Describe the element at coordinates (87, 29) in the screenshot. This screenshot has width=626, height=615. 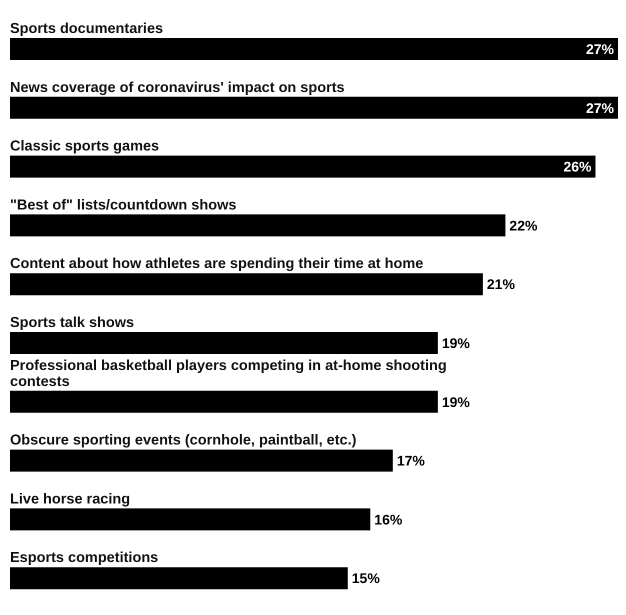
I see `y-tick-label: Sports documentaries` at that location.